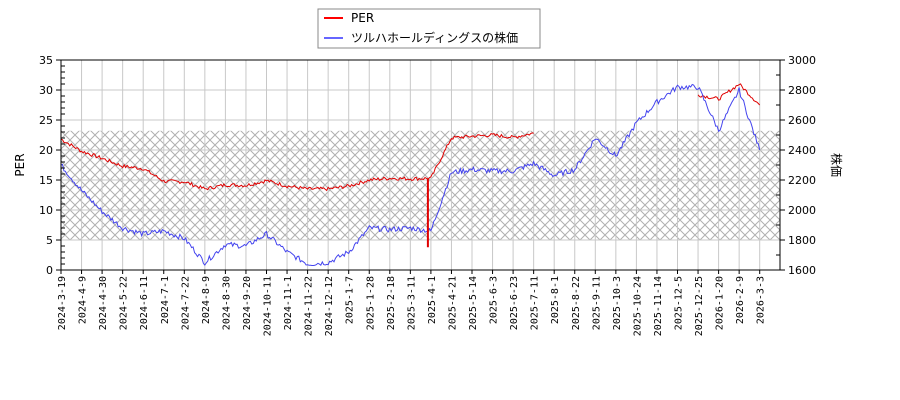 The width and height of the screenshot is (900, 400). What do you see at coordinates (802, 90) in the screenshot?
I see `right-tick-label: 2800` at bounding box center [802, 90].